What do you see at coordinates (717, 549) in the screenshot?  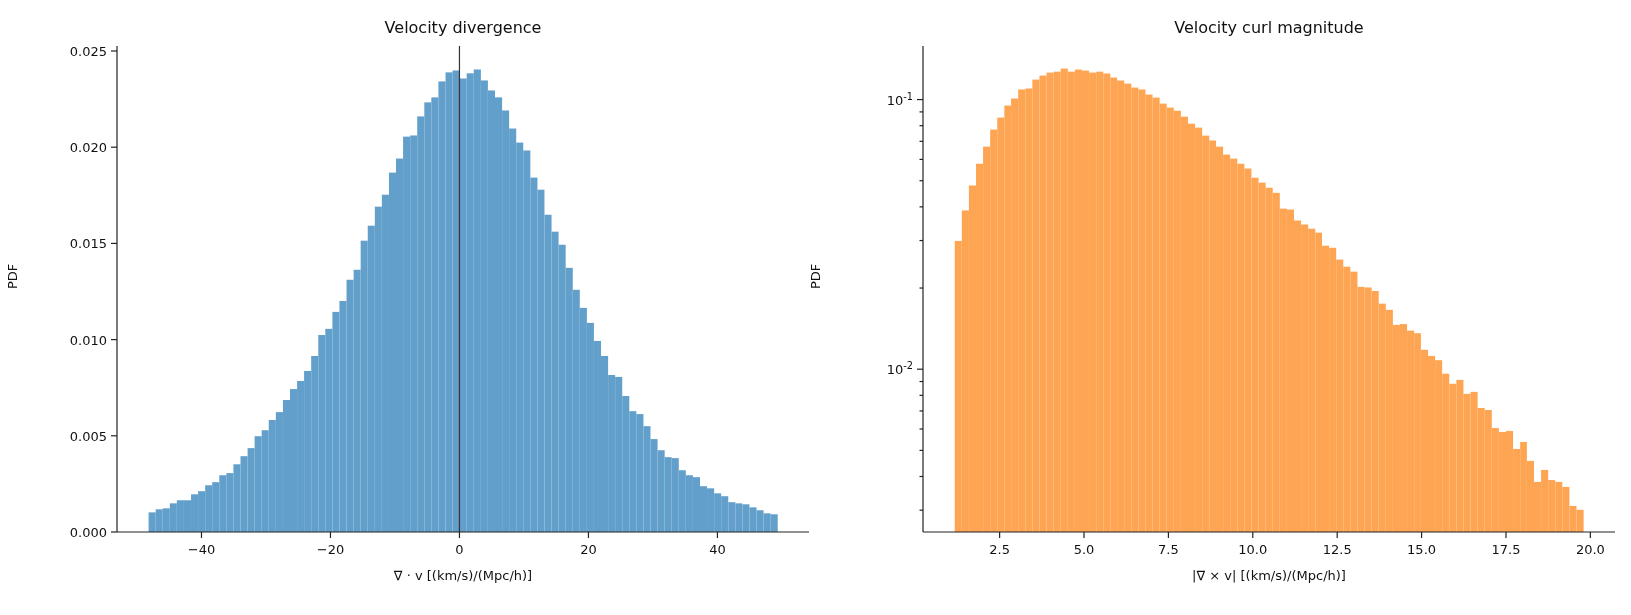 I see `x-tick-label: 40` at bounding box center [717, 549].